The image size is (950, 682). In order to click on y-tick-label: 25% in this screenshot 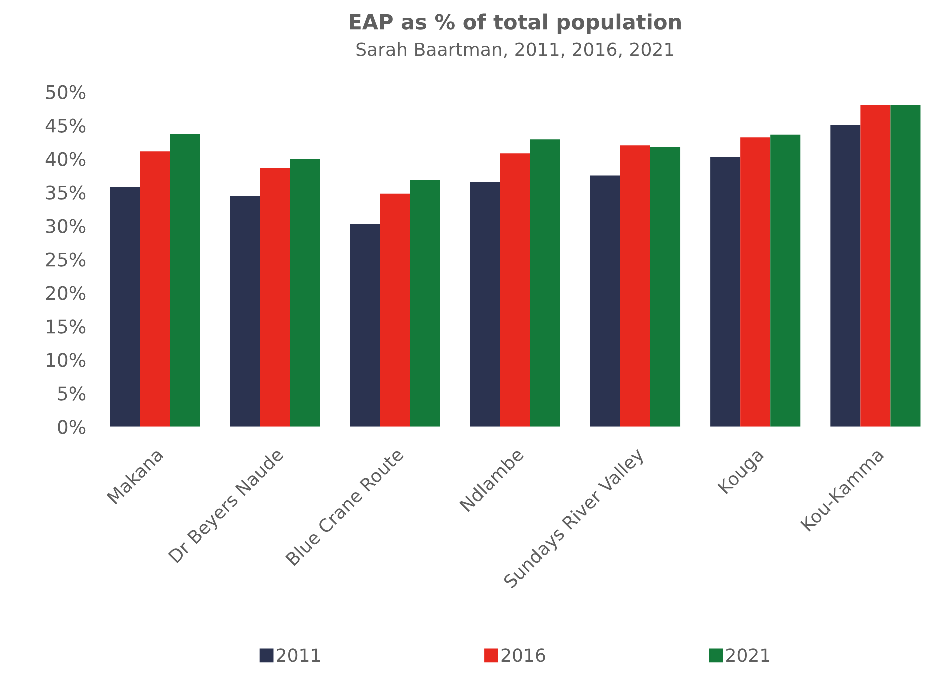, I will do `click(66, 259)`.